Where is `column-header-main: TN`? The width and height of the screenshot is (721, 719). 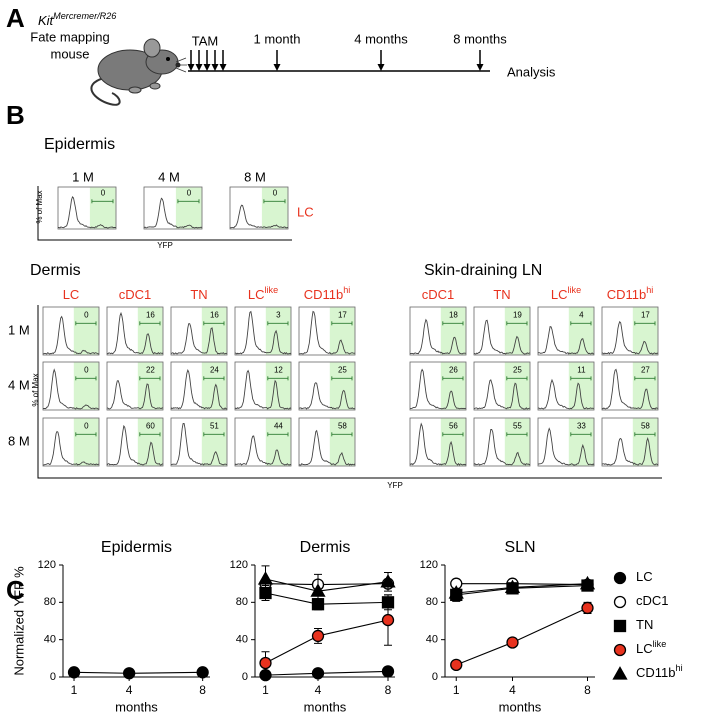
column-header-main: TN is located at coordinates (198, 294).